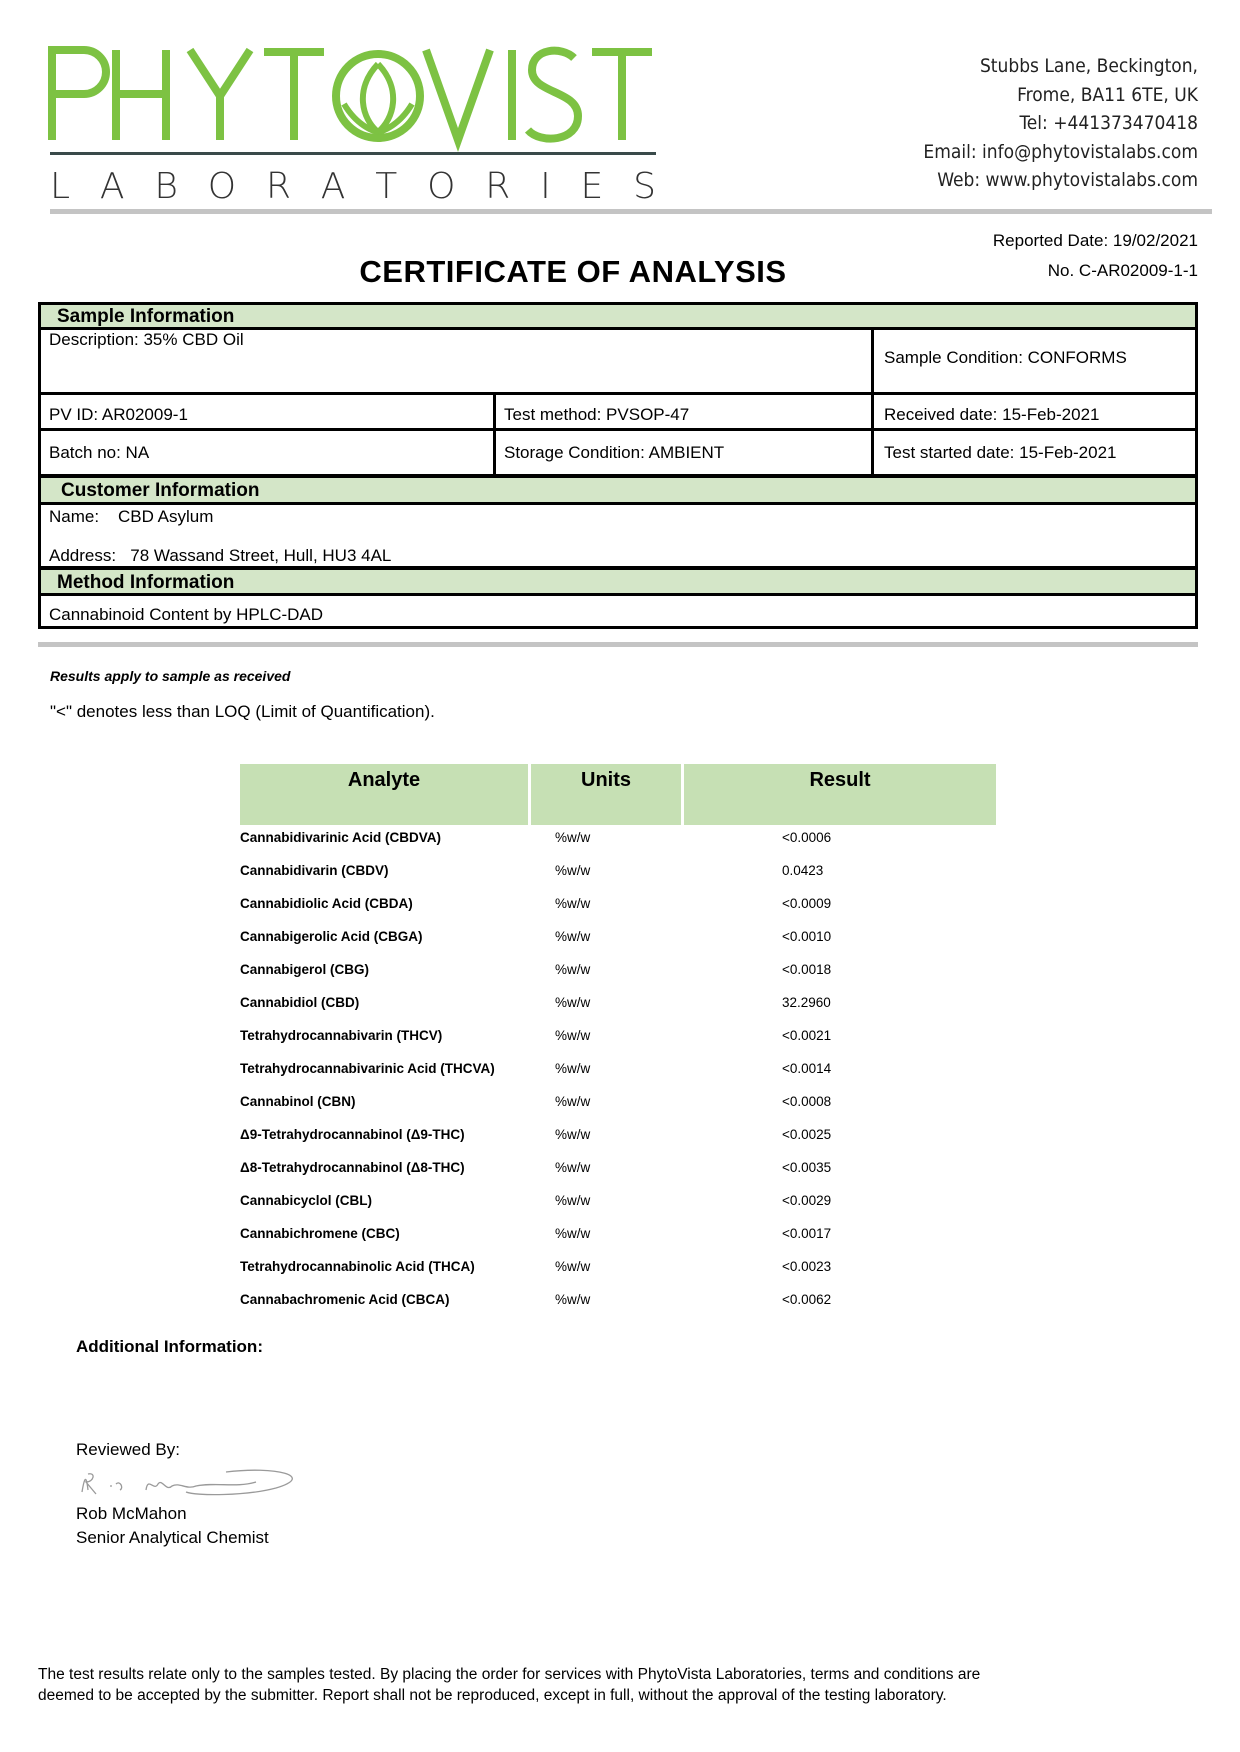 The height and width of the screenshot is (1752, 1240). What do you see at coordinates (618, 912) in the screenshot?
I see `table-row: Cannabidiolic Acid (CBDA) %w/w <0.0009` at bounding box center [618, 912].